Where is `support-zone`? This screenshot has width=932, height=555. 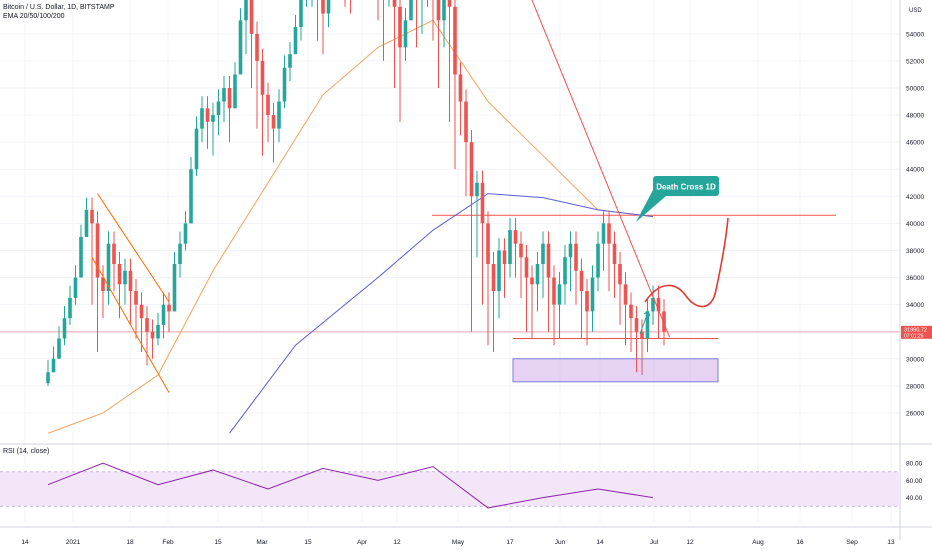 support-zone is located at coordinates (615, 370).